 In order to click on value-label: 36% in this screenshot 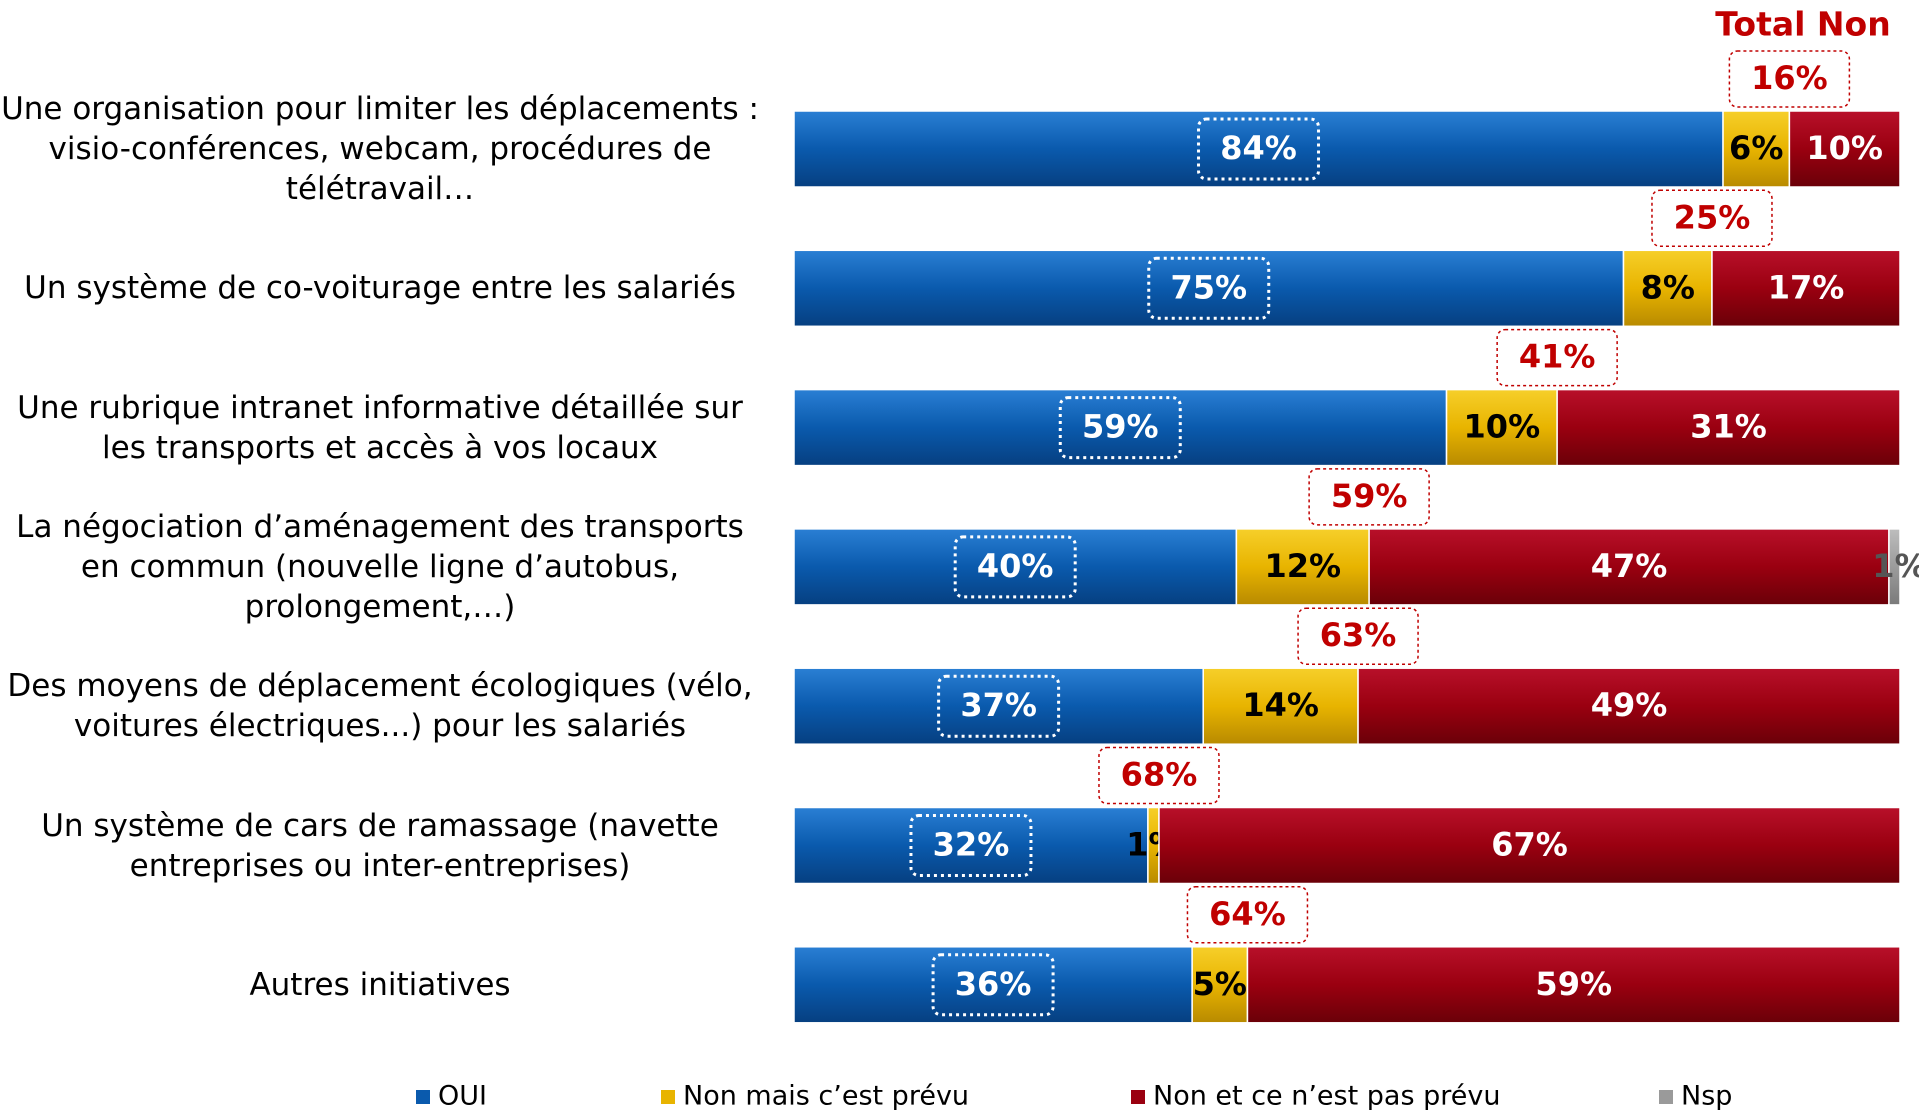, I will do `click(993, 984)`.